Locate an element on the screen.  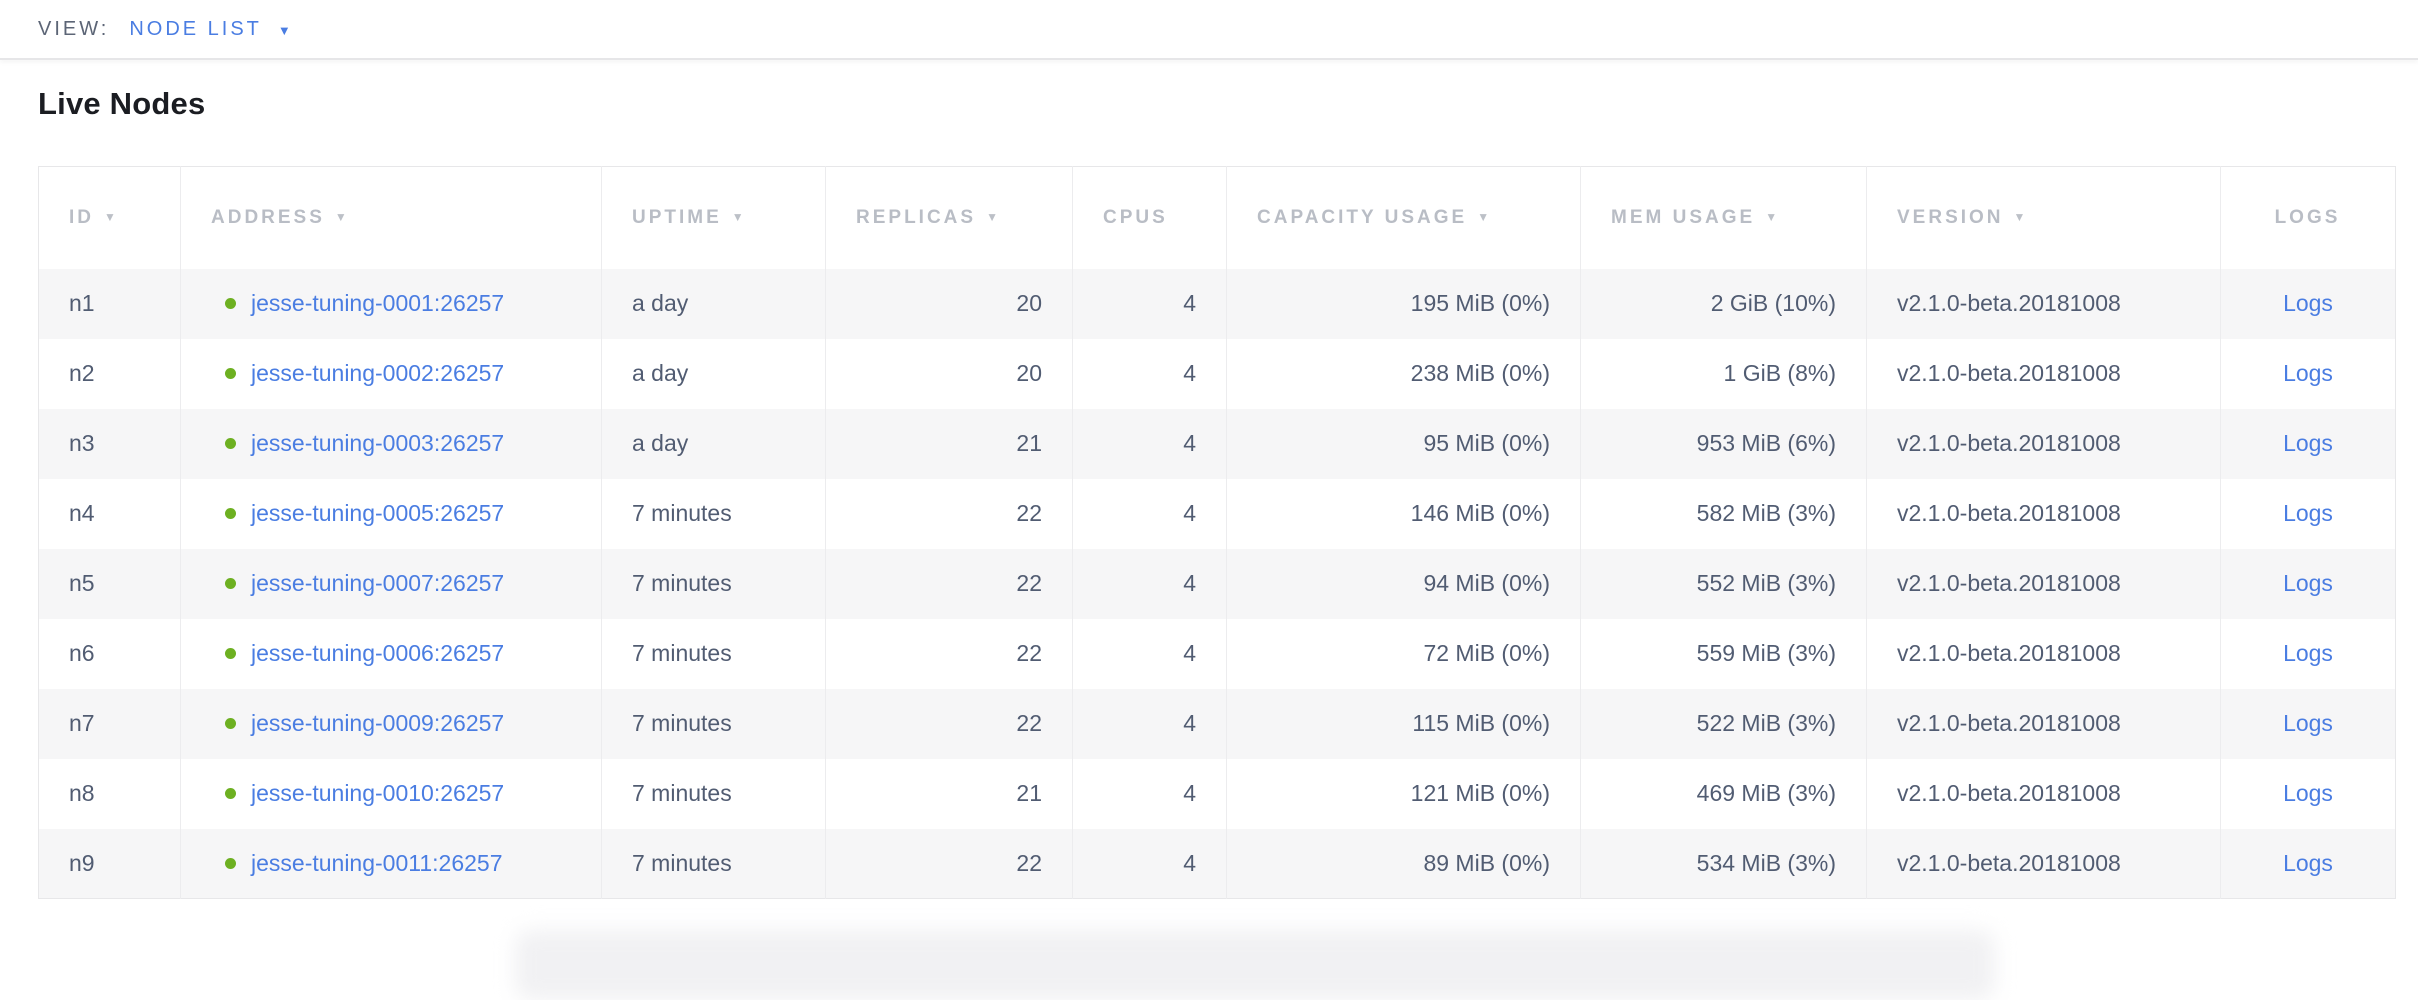
column-header-label: MEM USAGE is located at coordinates (1683, 217).